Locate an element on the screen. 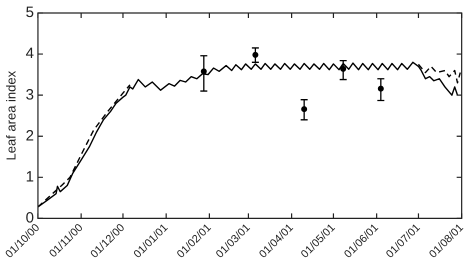 The width and height of the screenshot is (474, 264). y-axis-title: Leaf area index is located at coordinates (10, 115).